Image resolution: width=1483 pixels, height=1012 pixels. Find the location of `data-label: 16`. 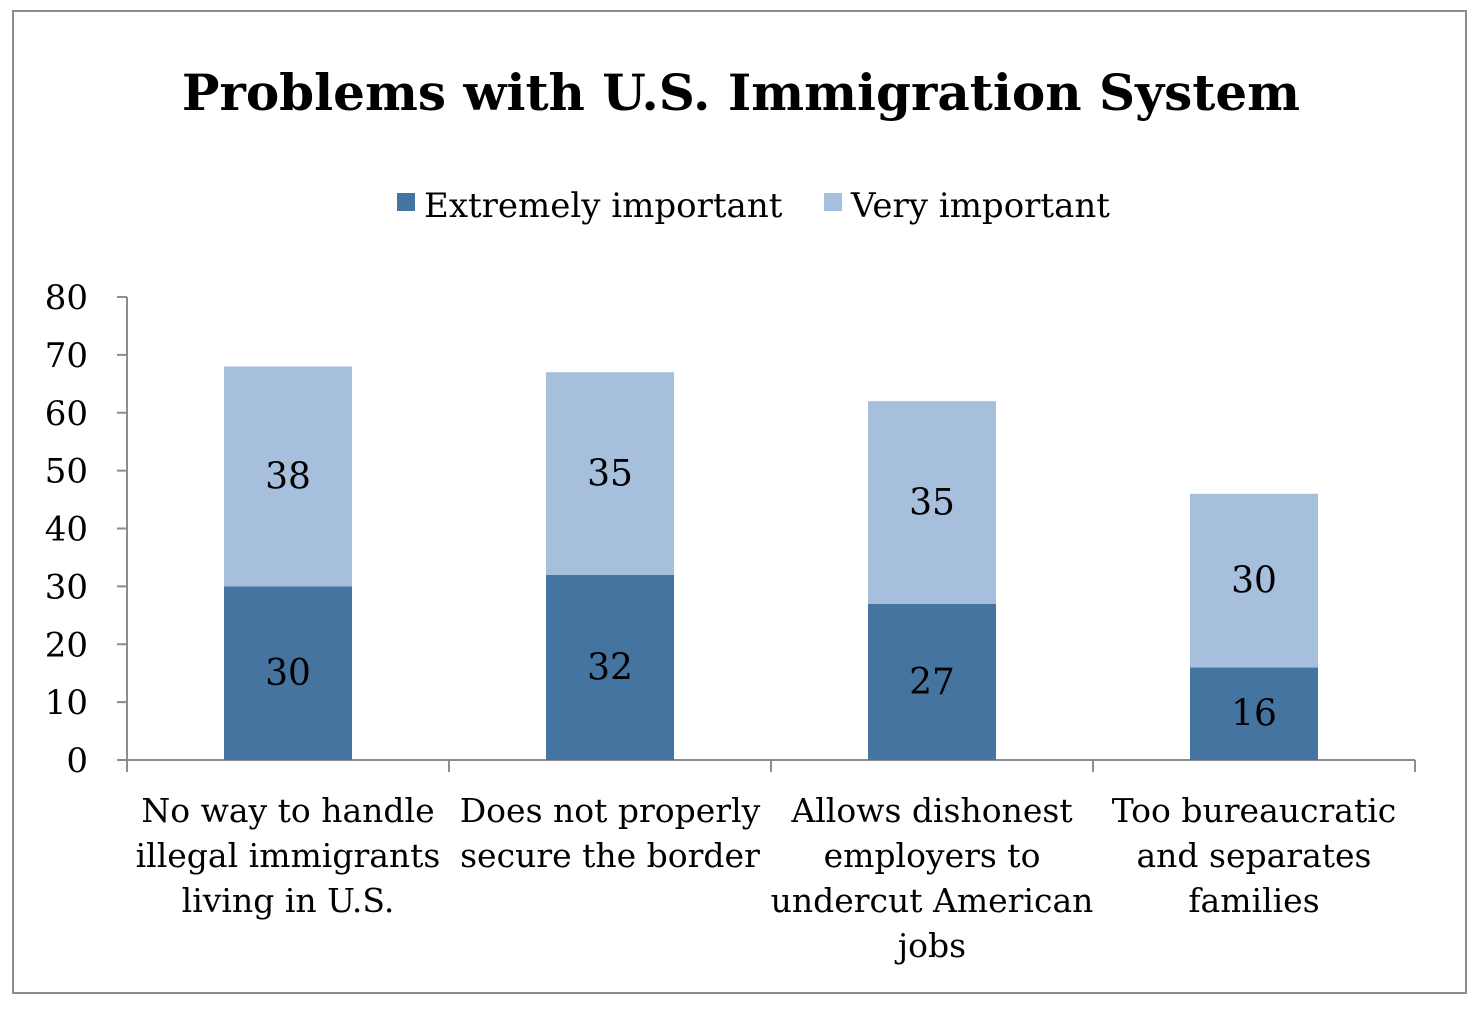

data-label: 16 is located at coordinates (1254, 714).